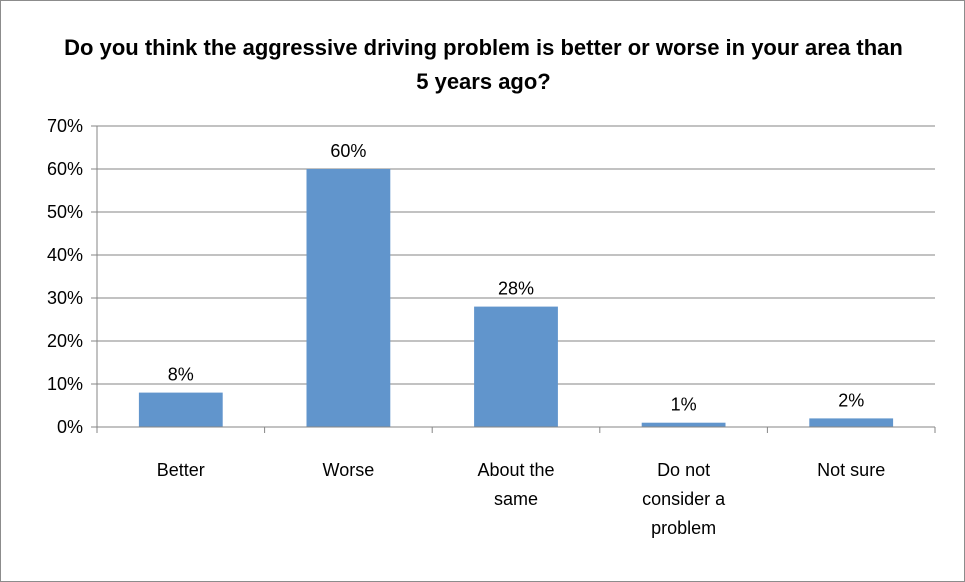  What do you see at coordinates (65, 384) in the screenshot?
I see `y-tick-label: 10%` at bounding box center [65, 384].